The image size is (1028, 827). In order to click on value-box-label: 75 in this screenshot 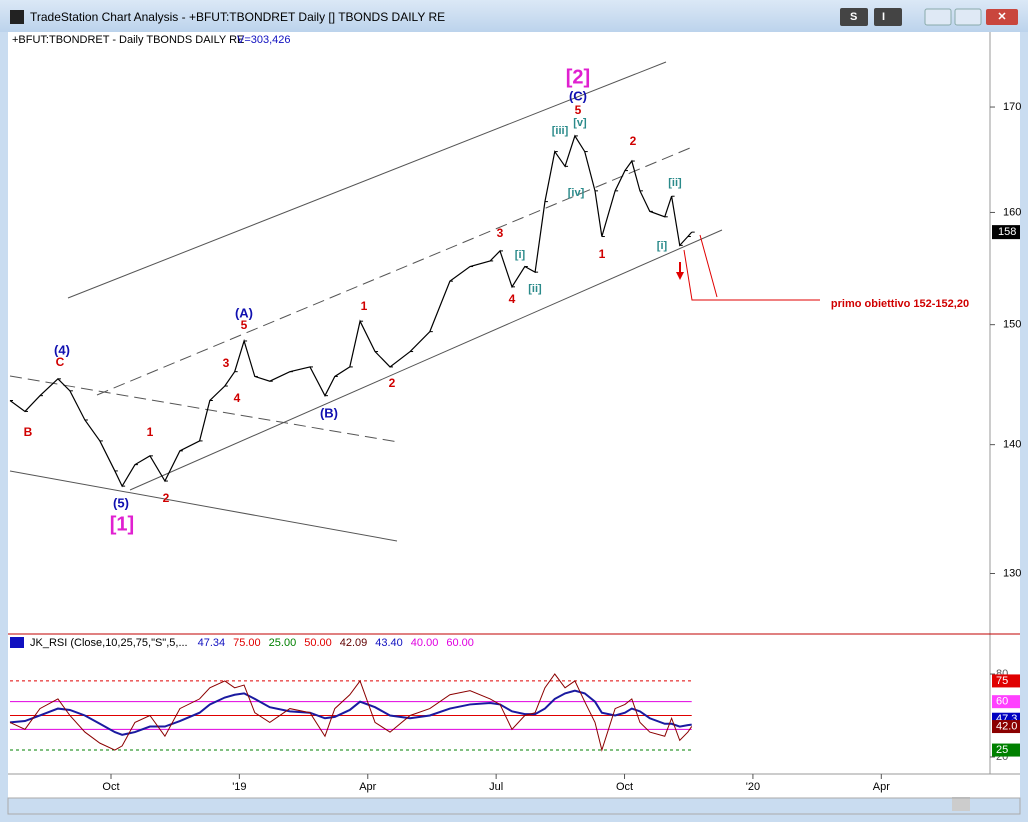, I will do `click(1002, 681)`.